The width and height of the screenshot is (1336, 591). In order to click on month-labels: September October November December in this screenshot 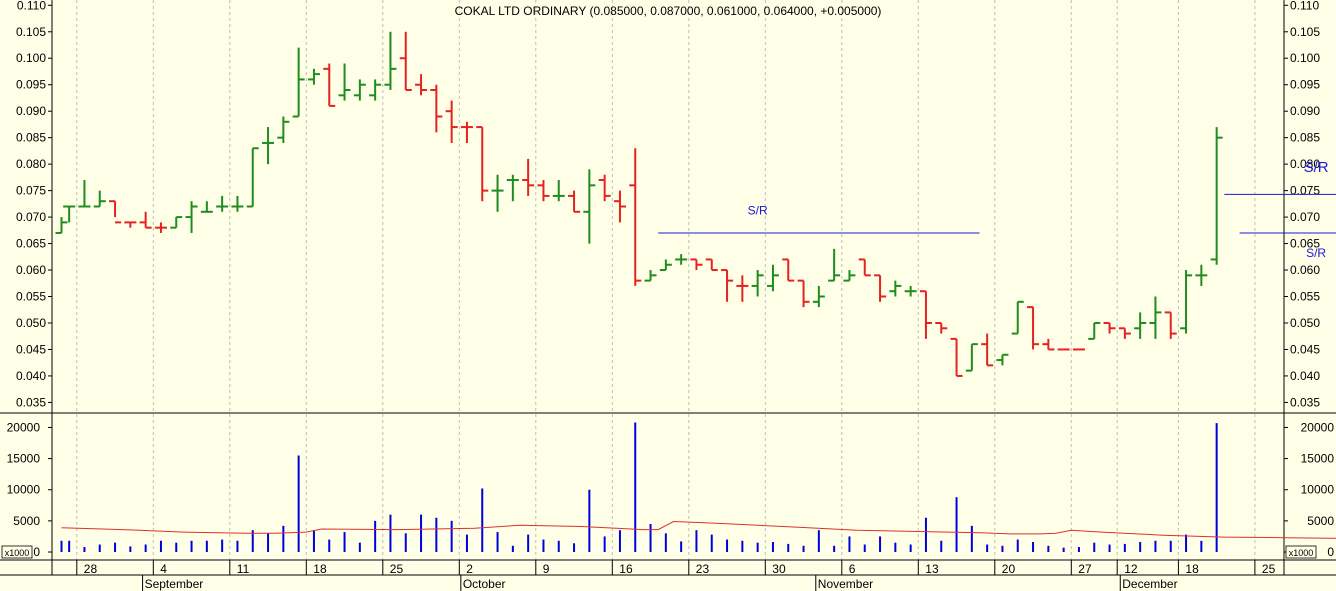, I will do `click(660, 583)`.